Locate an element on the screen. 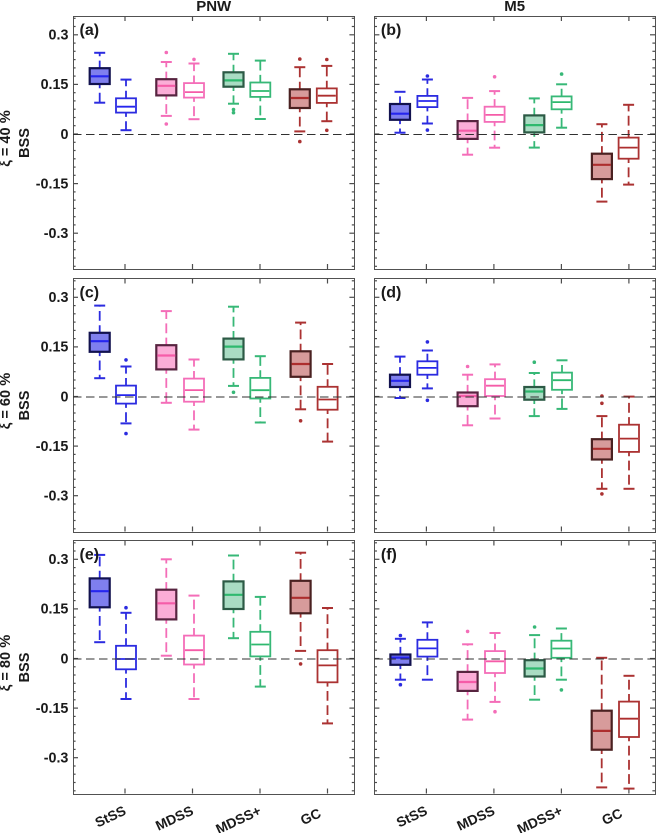 The image size is (659, 838). svg-text: PNW is located at coordinates (214, 7).